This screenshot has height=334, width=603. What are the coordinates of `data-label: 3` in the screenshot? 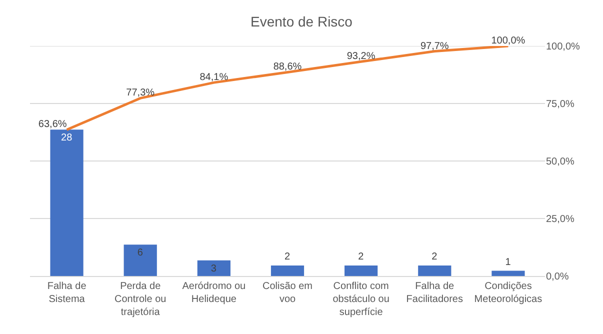 It's located at (213, 268).